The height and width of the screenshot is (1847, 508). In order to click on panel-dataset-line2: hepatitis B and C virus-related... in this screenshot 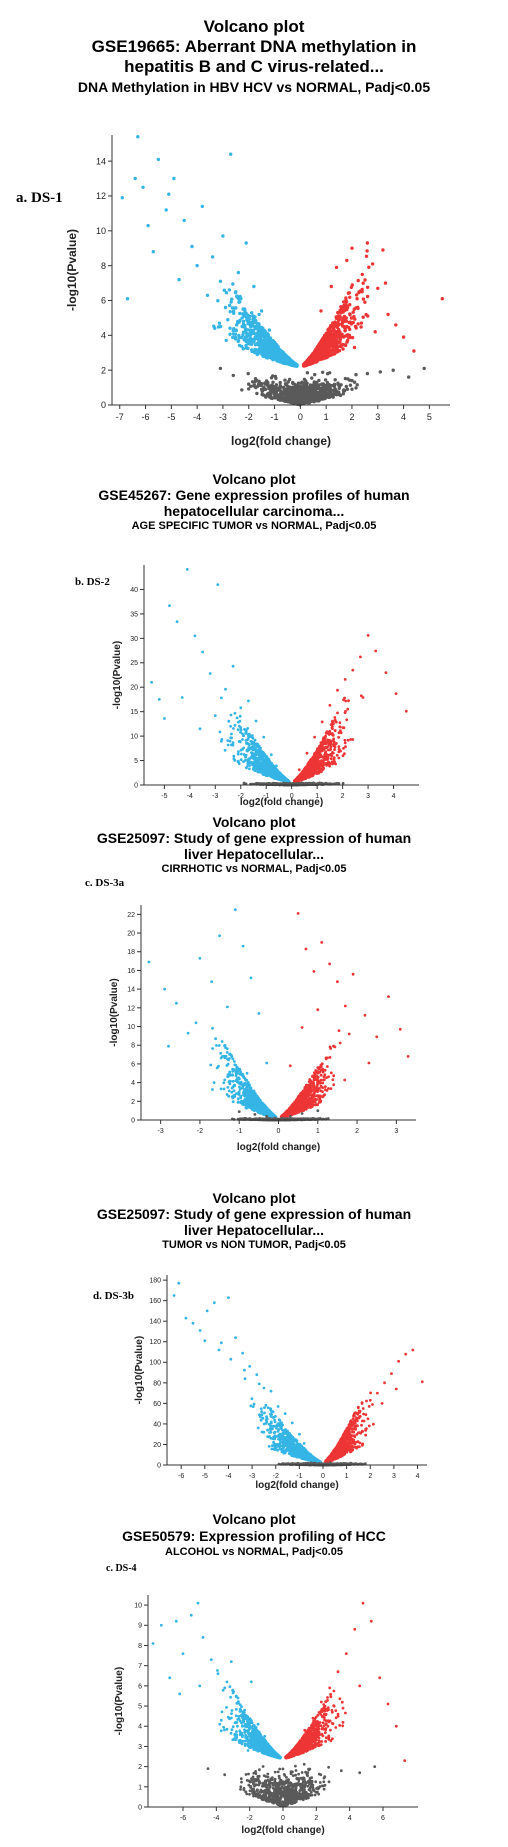, I will do `click(254, 66)`.